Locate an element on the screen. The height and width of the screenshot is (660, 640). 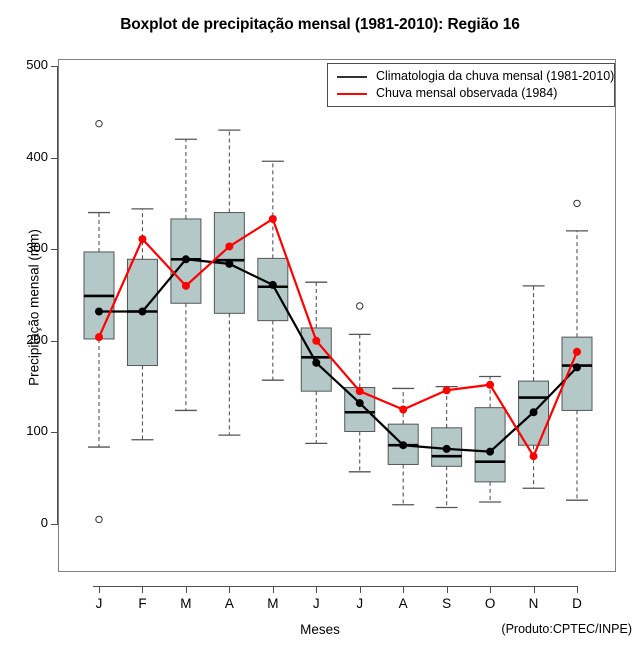
x-tick-label-10: N is located at coordinates (533, 603).